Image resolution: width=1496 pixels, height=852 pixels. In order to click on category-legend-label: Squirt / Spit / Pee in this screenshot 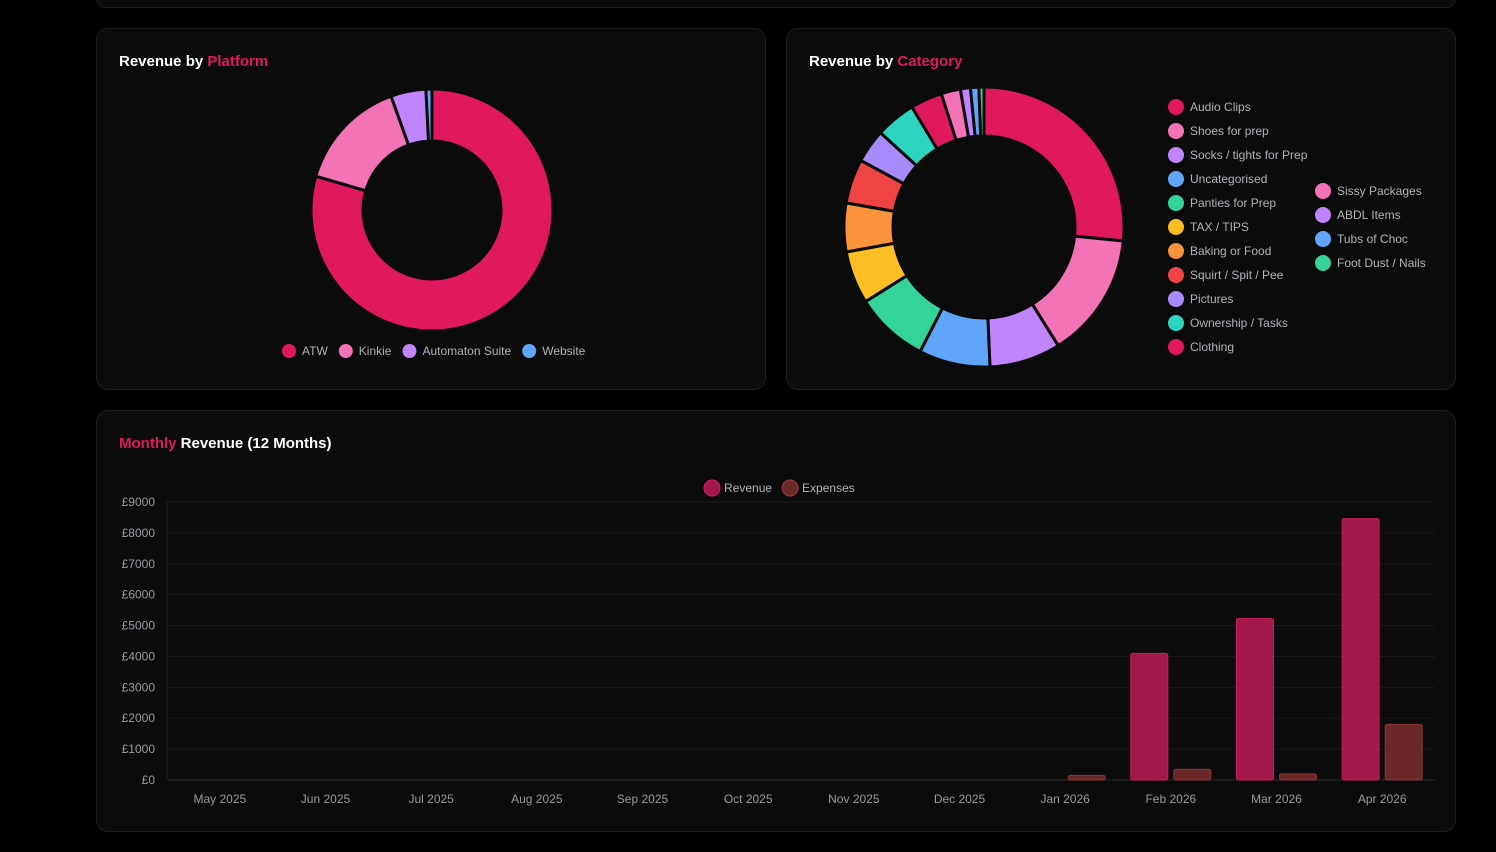, I will do `click(1237, 275)`.